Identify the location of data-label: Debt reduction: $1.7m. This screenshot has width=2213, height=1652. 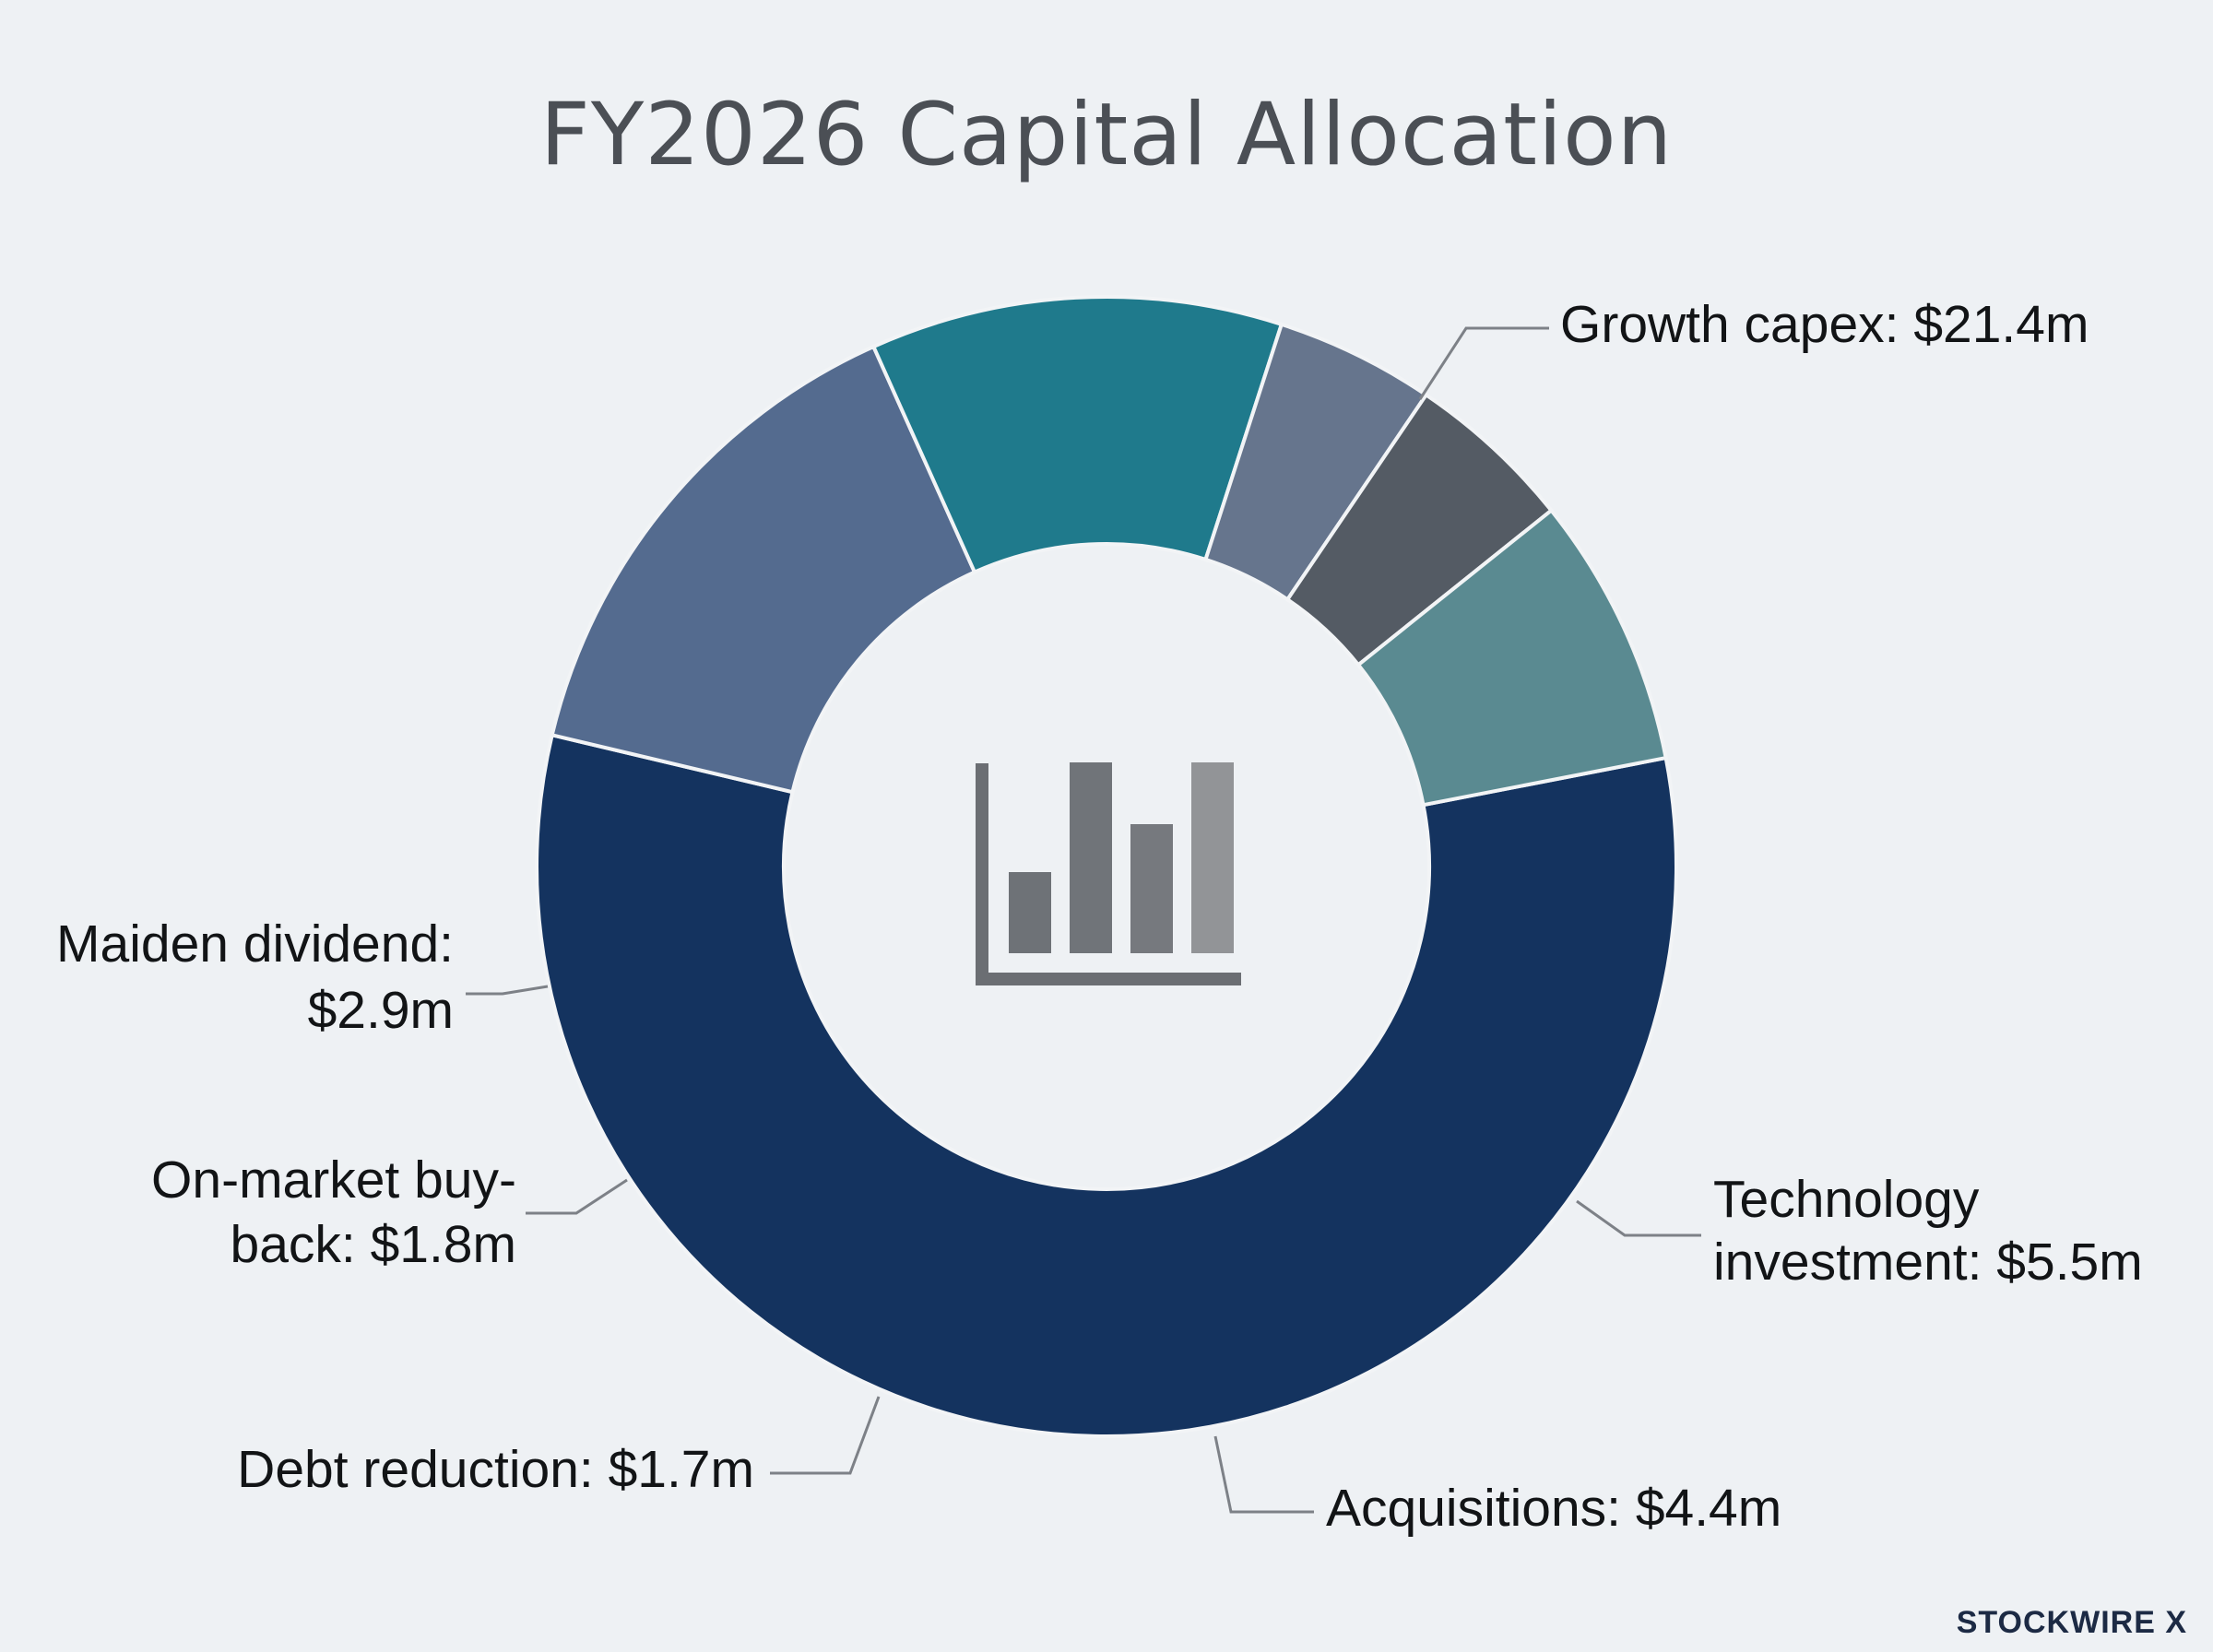
(495, 1469).